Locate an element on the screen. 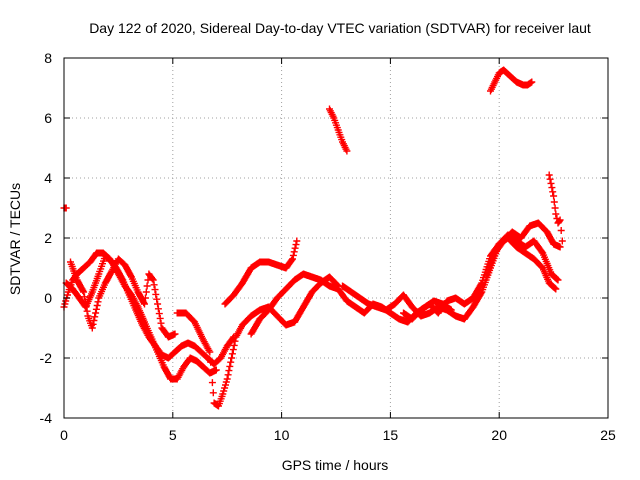  y-tick-label: -4 is located at coordinates (46, 418).